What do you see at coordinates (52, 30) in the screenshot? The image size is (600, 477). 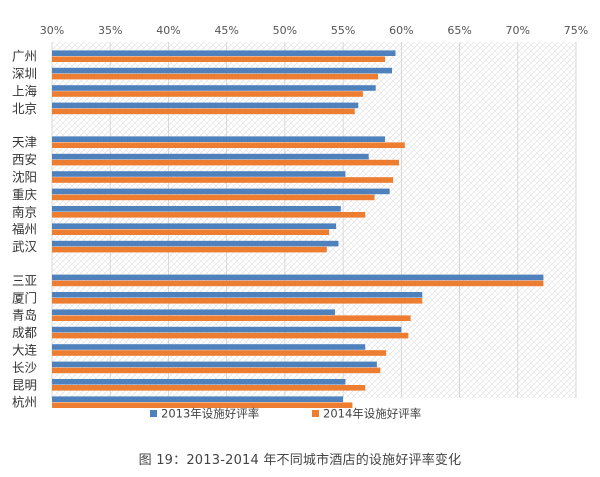 I see `x-tick-label: 30%` at bounding box center [52, 30].